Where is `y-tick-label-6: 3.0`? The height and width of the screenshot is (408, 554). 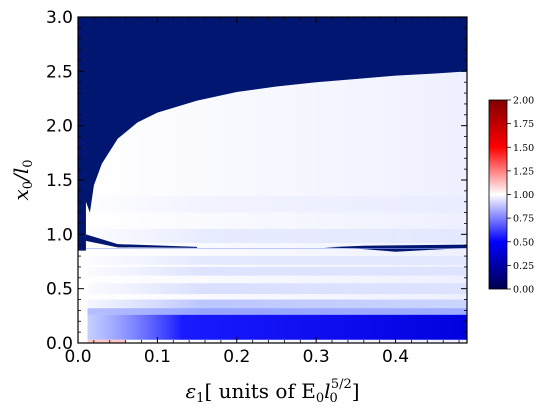 y-tick-label-6: 3.0 is located at coordinates (59, 18).